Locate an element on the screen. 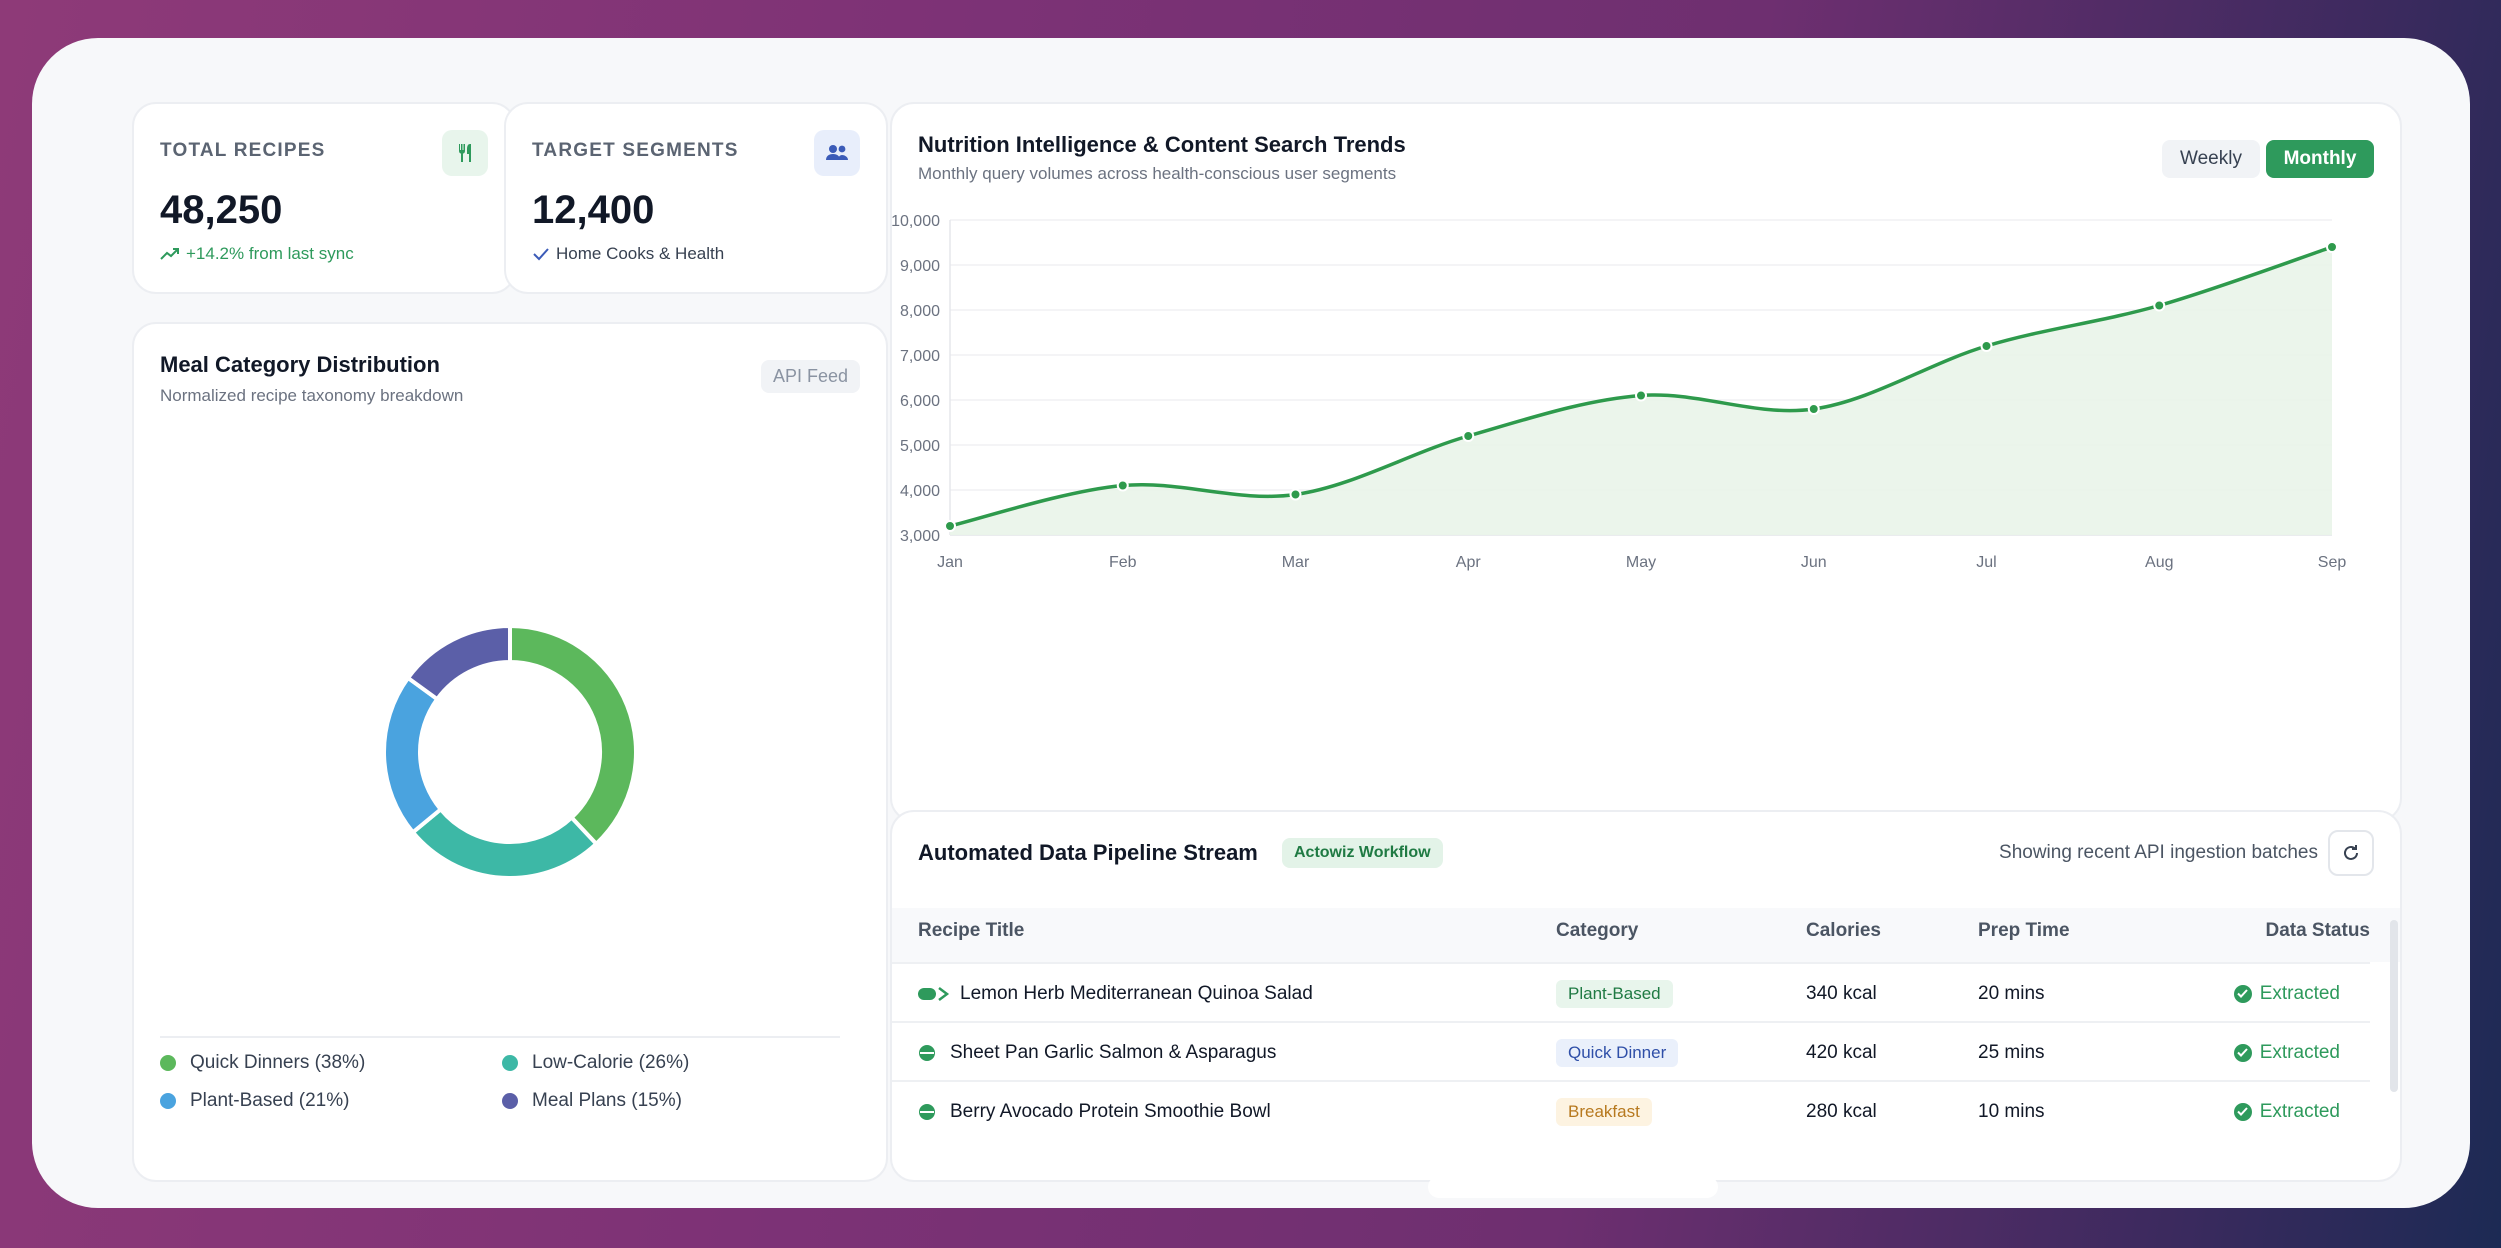 This screenshot has height=1248, width=2501. refresh-icon is located at coordinates (2351, 852).